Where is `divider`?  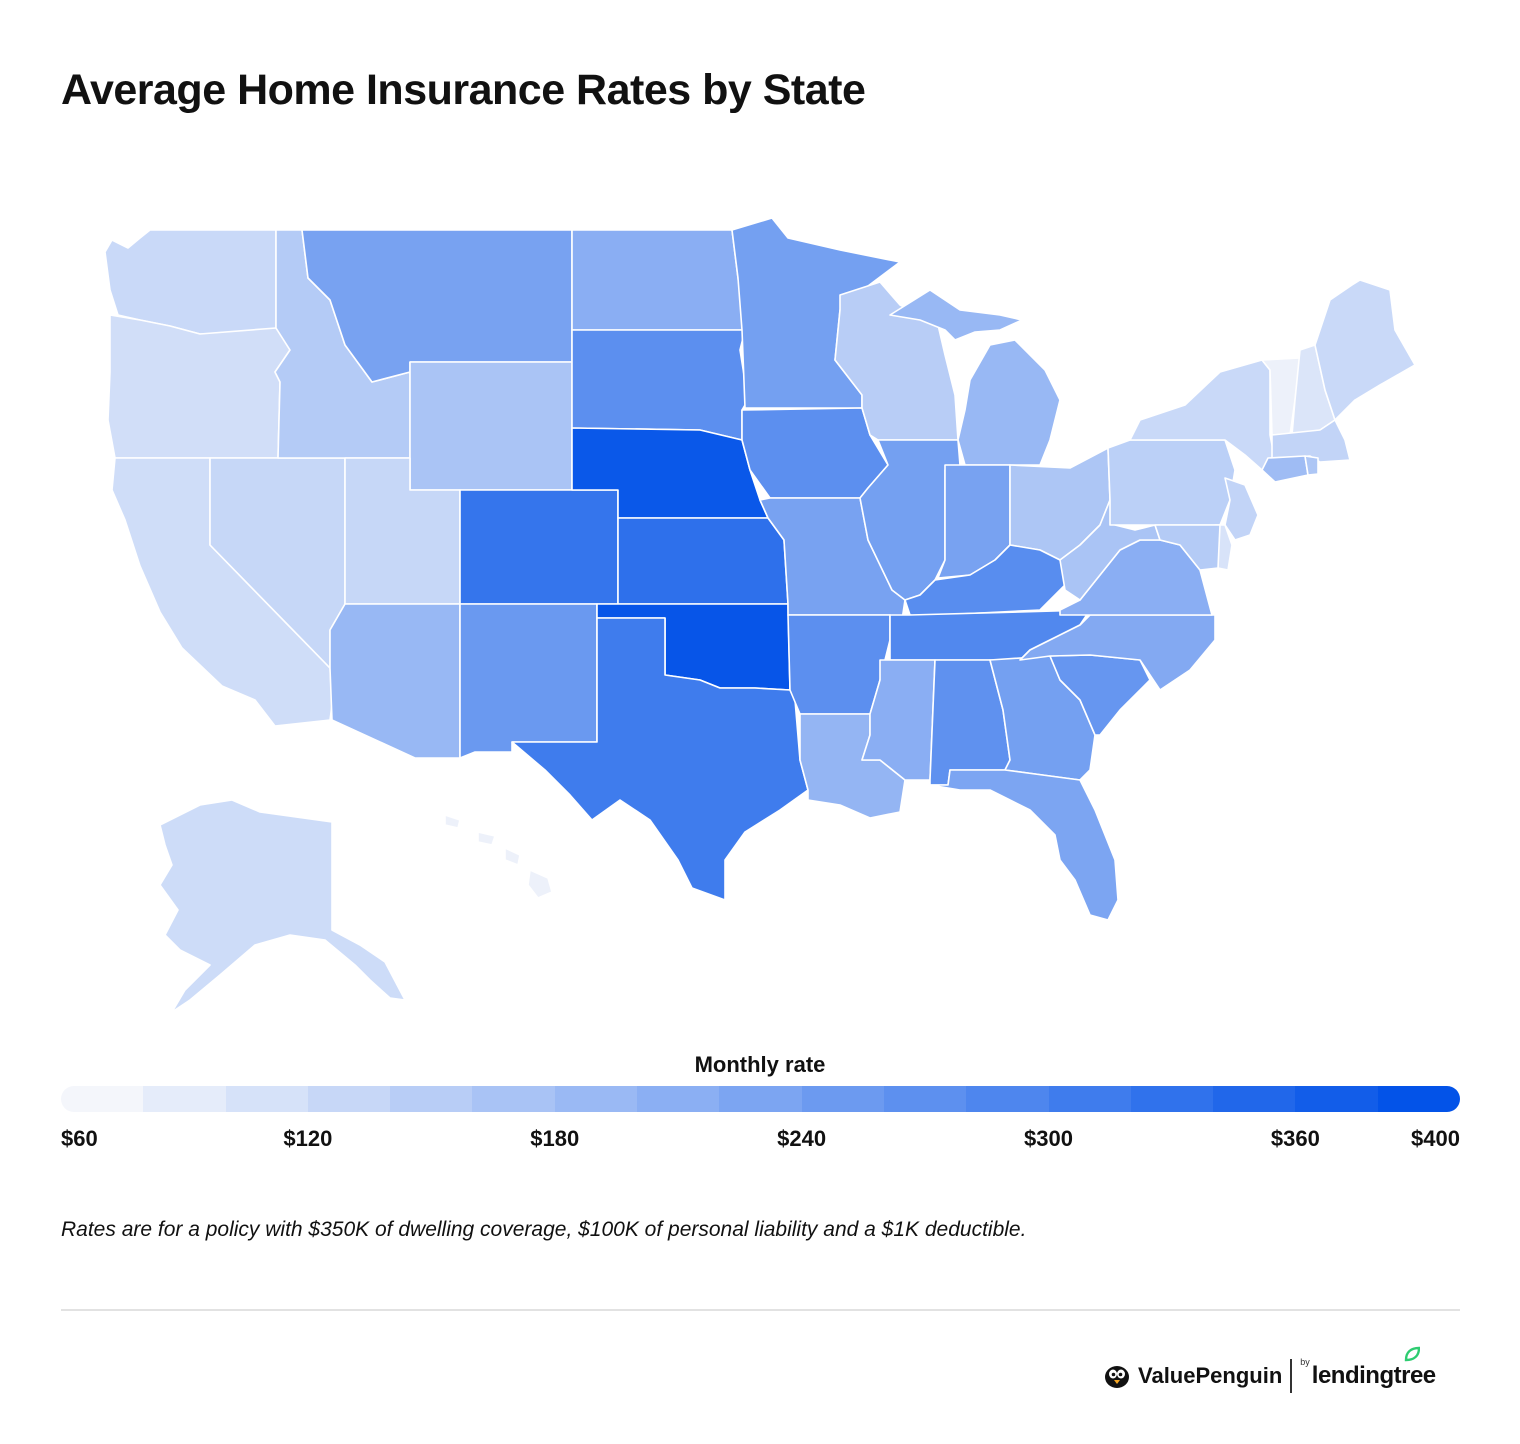
divider is located at coordinates (760, 1310).